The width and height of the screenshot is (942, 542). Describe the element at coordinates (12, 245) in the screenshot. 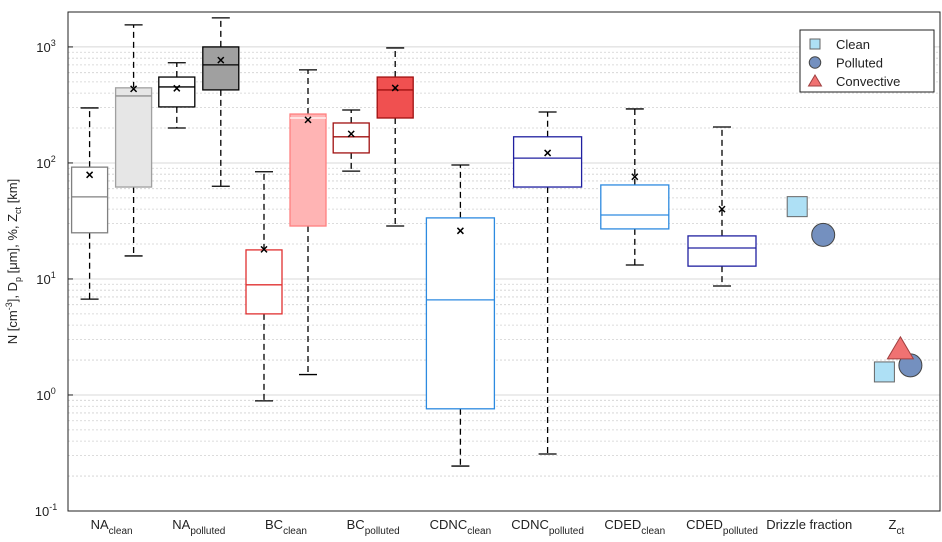

I see `y-label-part: [μm], %, Z` at that location.